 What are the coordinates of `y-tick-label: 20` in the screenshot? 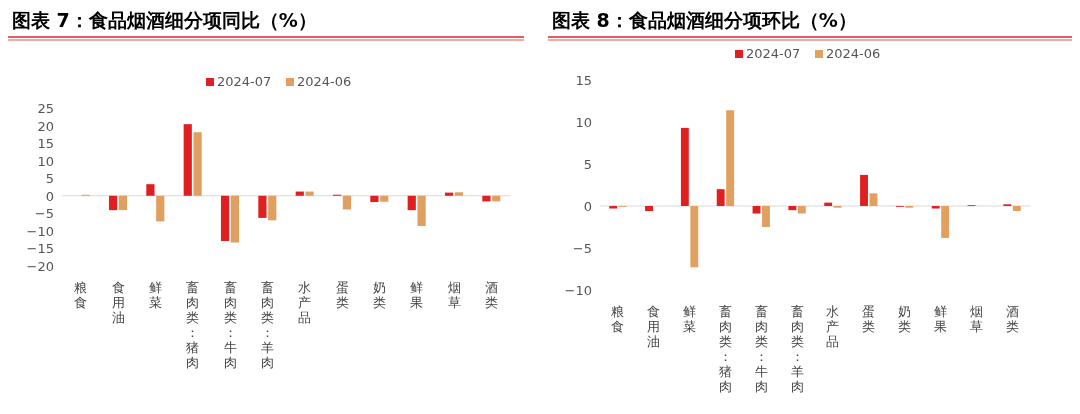 It's located at (45, 126).